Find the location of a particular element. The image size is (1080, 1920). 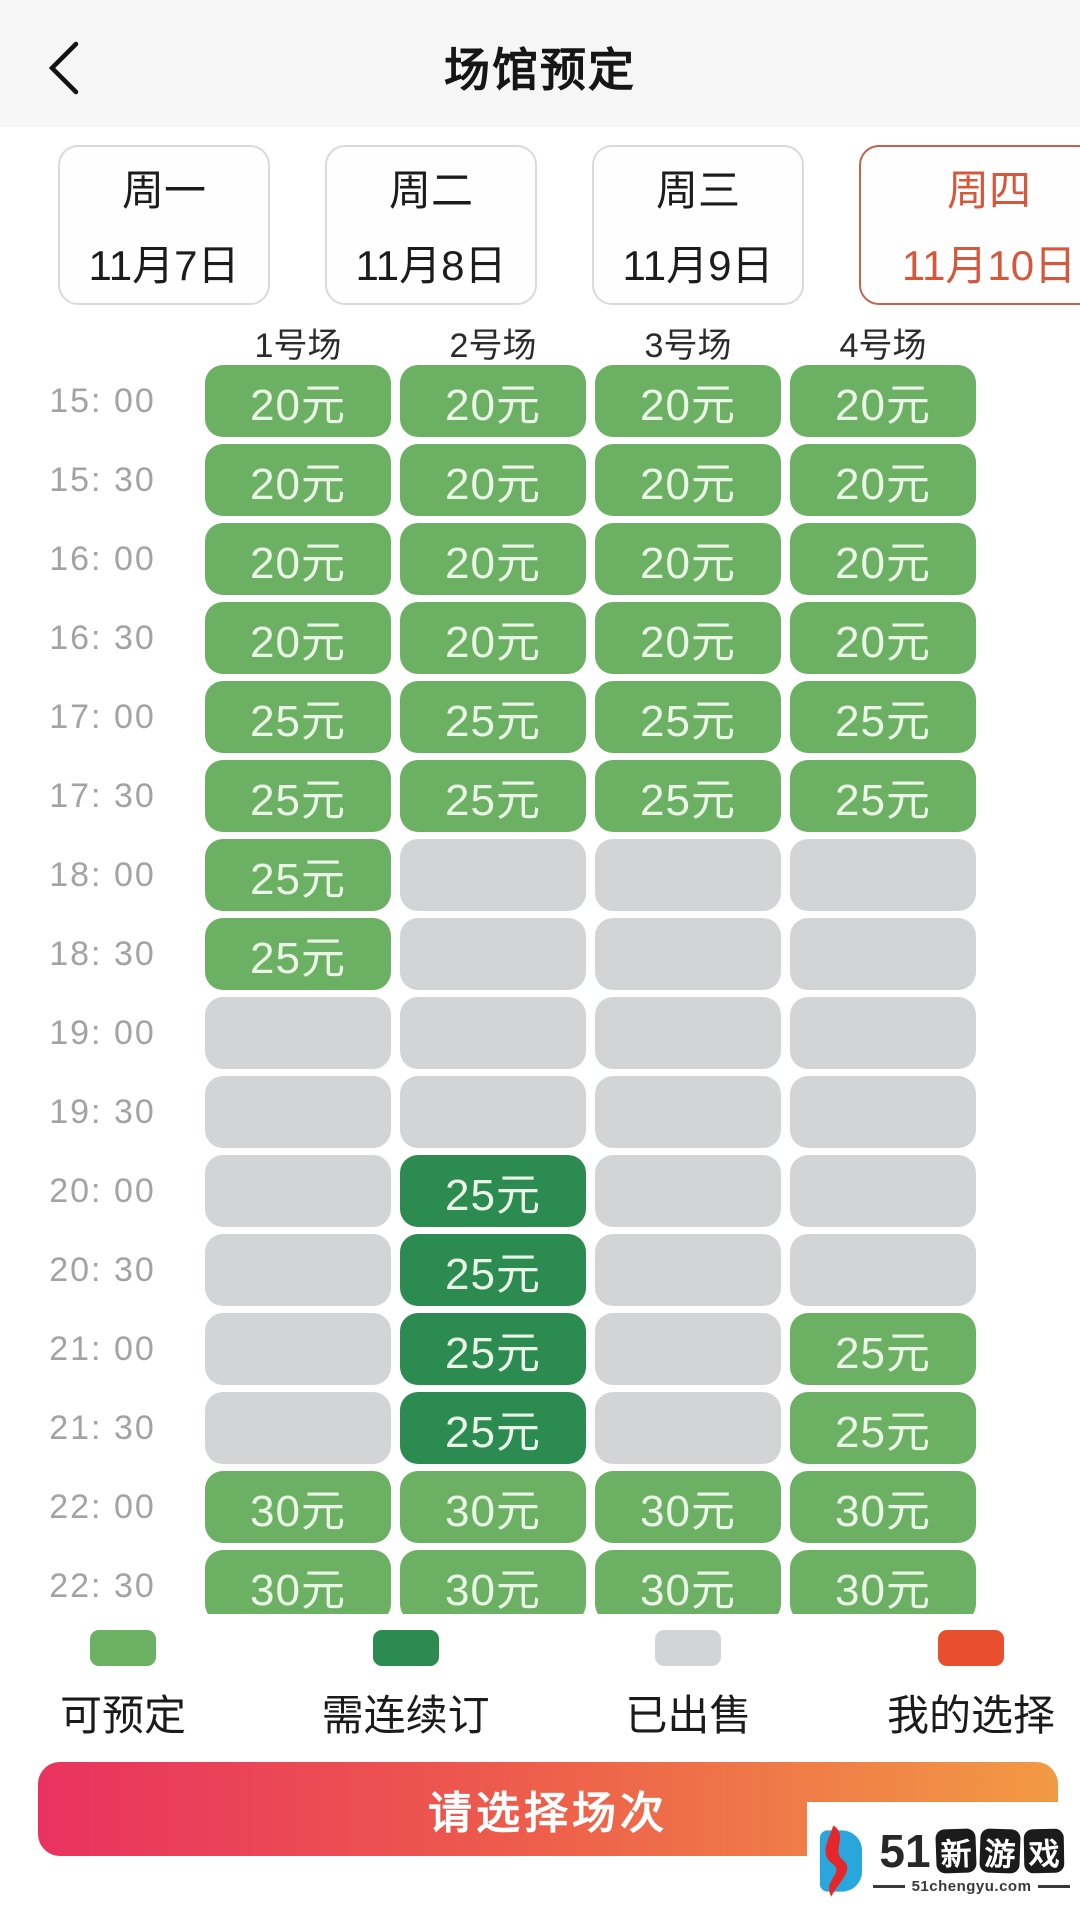

back-chevron-icon is located at coordinates (63, 68).